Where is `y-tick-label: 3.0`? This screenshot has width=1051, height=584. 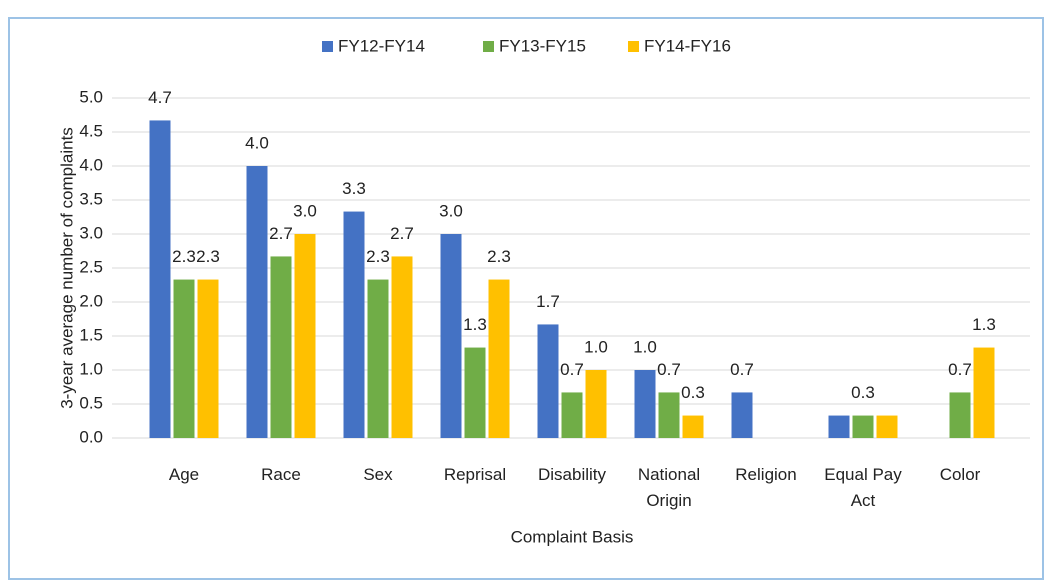 y-tick-label: 3.0 is located at coordinates (91, 232).